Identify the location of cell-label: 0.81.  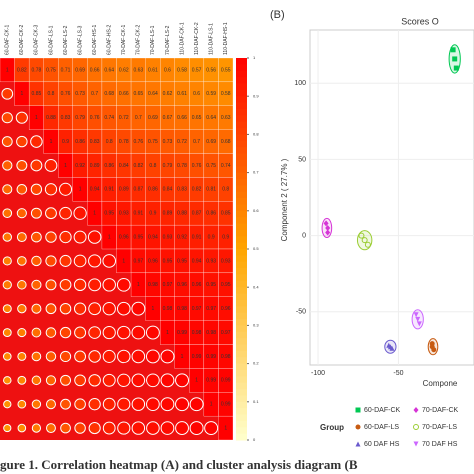
(211, 190).